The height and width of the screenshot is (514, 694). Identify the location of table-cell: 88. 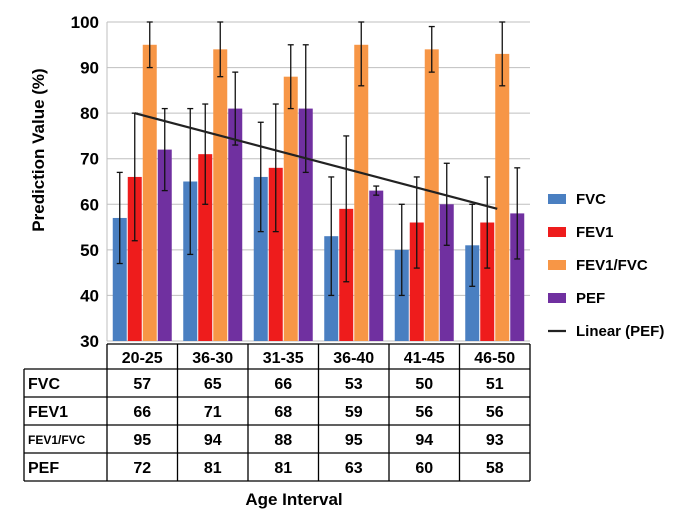
(283, 440).